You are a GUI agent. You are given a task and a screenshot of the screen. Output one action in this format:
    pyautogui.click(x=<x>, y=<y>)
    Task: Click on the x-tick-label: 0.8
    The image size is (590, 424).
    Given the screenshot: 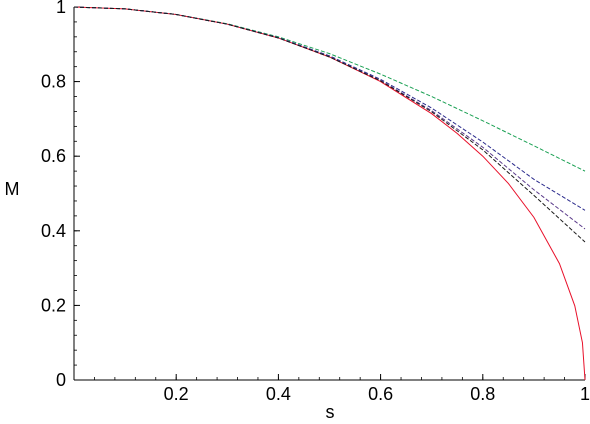 What is the action you would take?
    pyautogui.click(x=482, y=394)
    